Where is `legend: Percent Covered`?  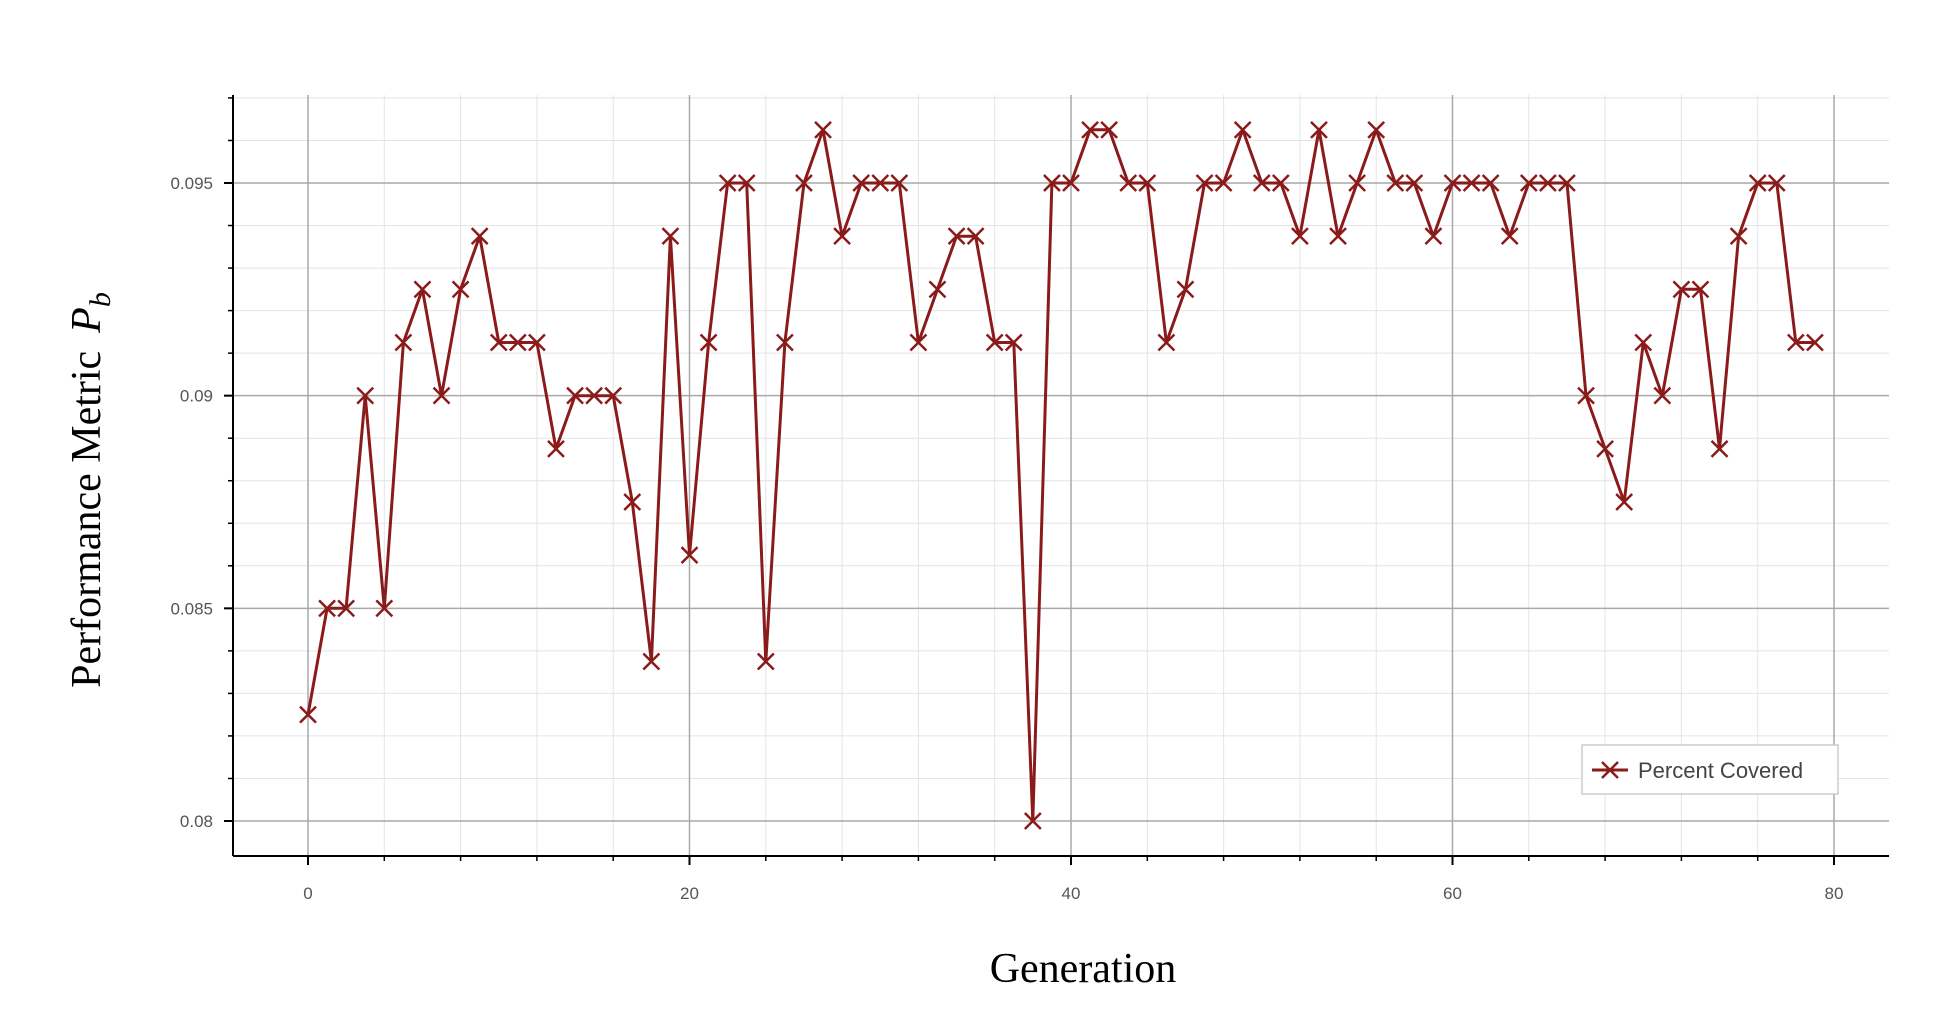 legend: Percent Covered is located at coordinates (1710, 769).